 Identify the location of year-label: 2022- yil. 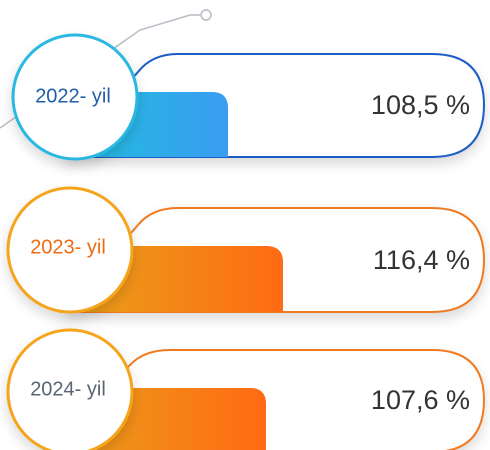
(73, 96).